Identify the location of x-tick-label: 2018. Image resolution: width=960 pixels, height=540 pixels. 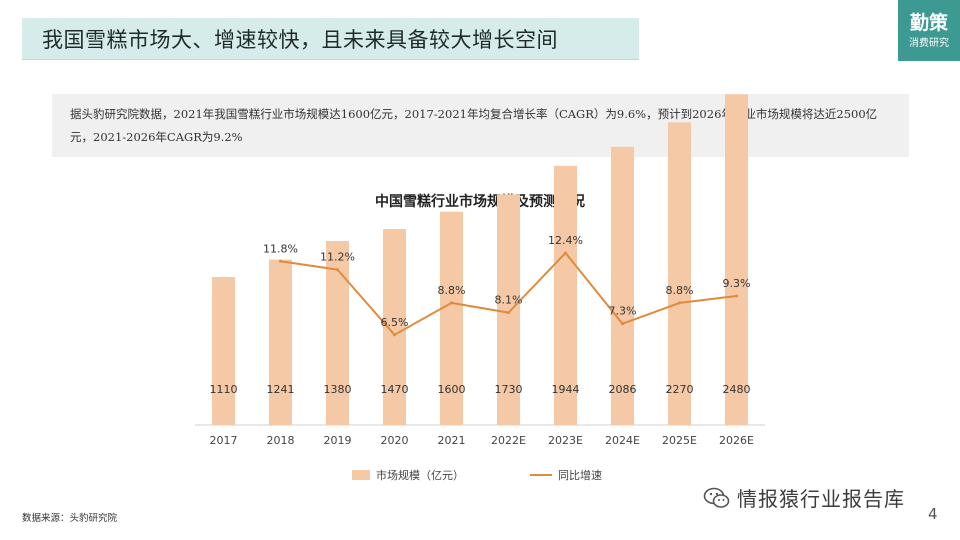
(281, 440).